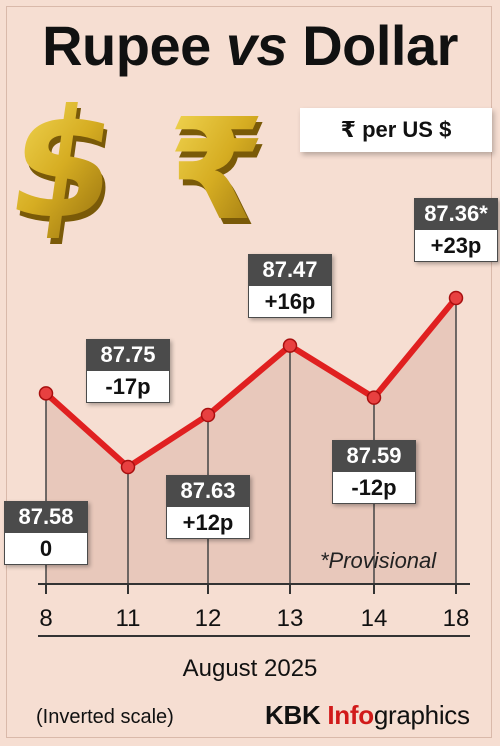  I want to click on page-title: Rupee vs Dollar, so click(250, 46).